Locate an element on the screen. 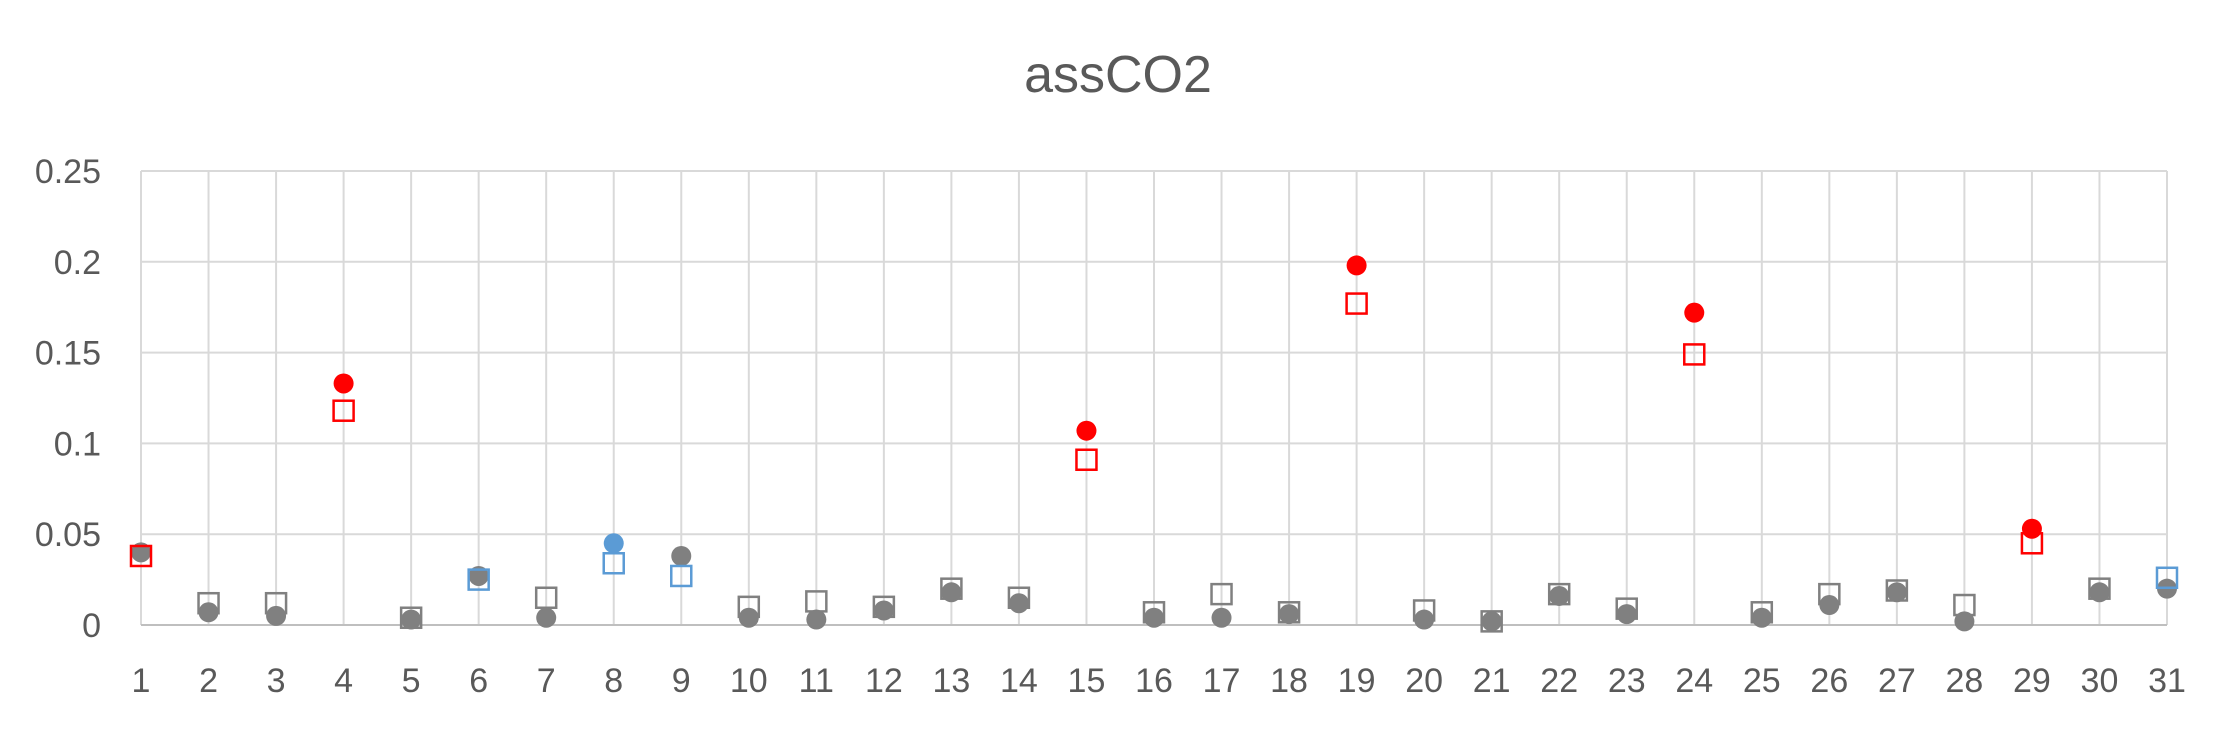 The height and width of the screenshot is (729, 2227). x-tick-label: 7 is located at coordinates (546, 681).